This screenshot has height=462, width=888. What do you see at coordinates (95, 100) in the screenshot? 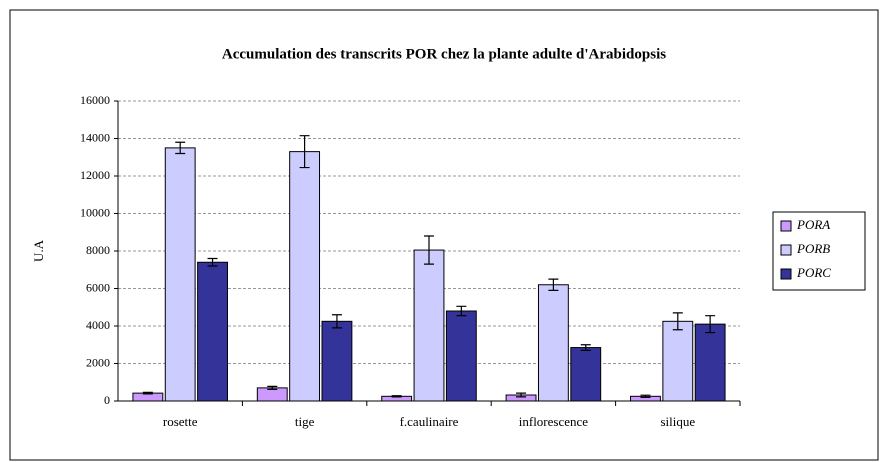
I see `y-tick-label: 16000` at bounding box center [95, 100].